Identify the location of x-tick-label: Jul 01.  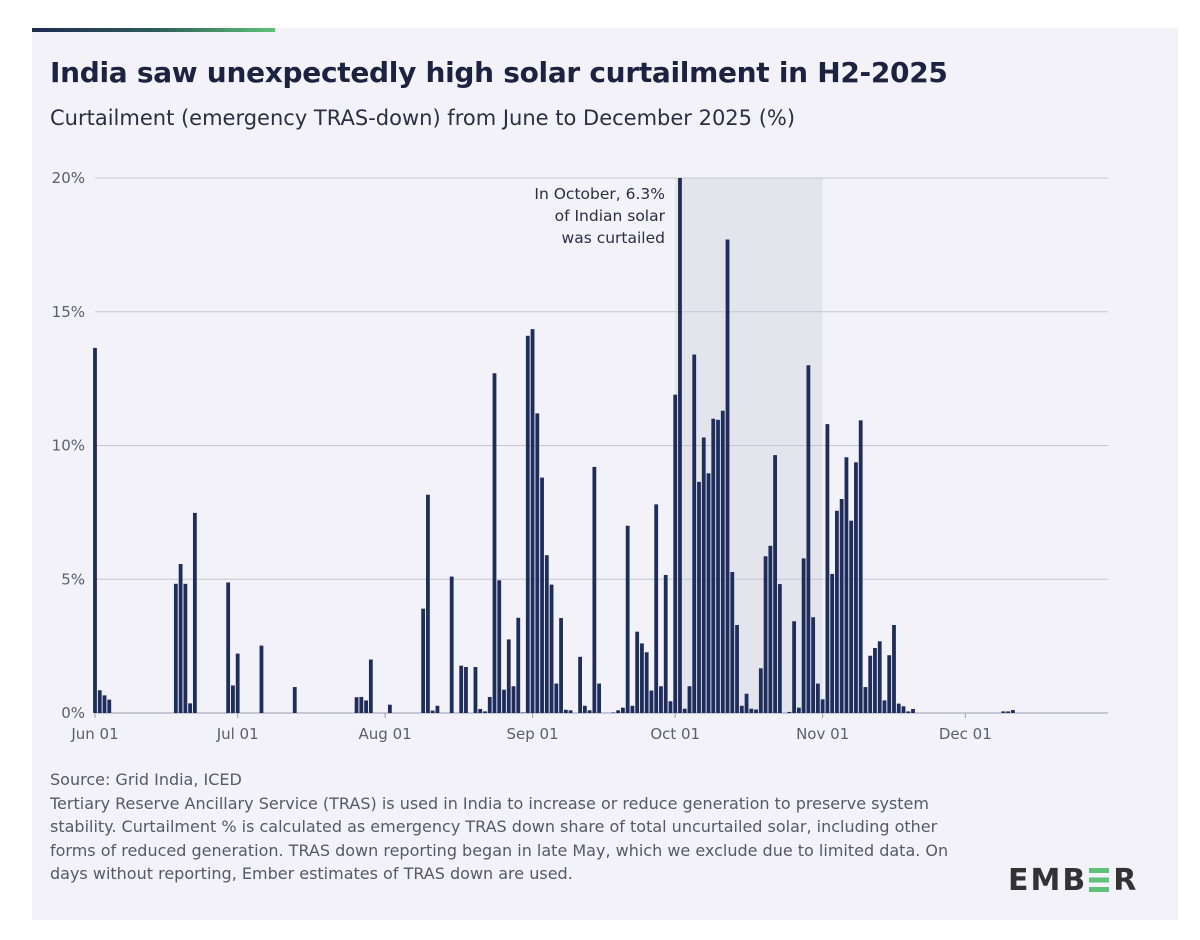
(237, 734).